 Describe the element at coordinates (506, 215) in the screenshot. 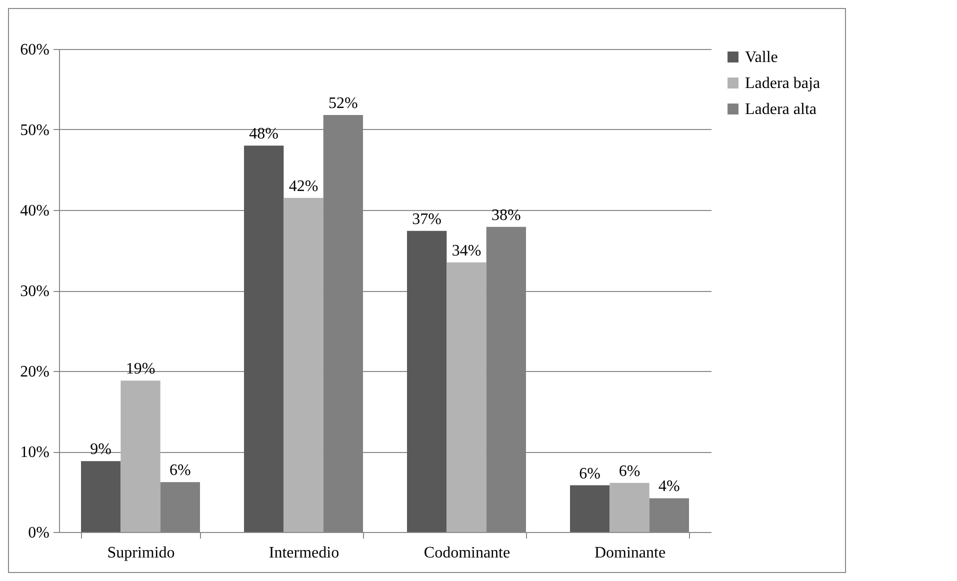

I see `data-label: 38%` at that location.